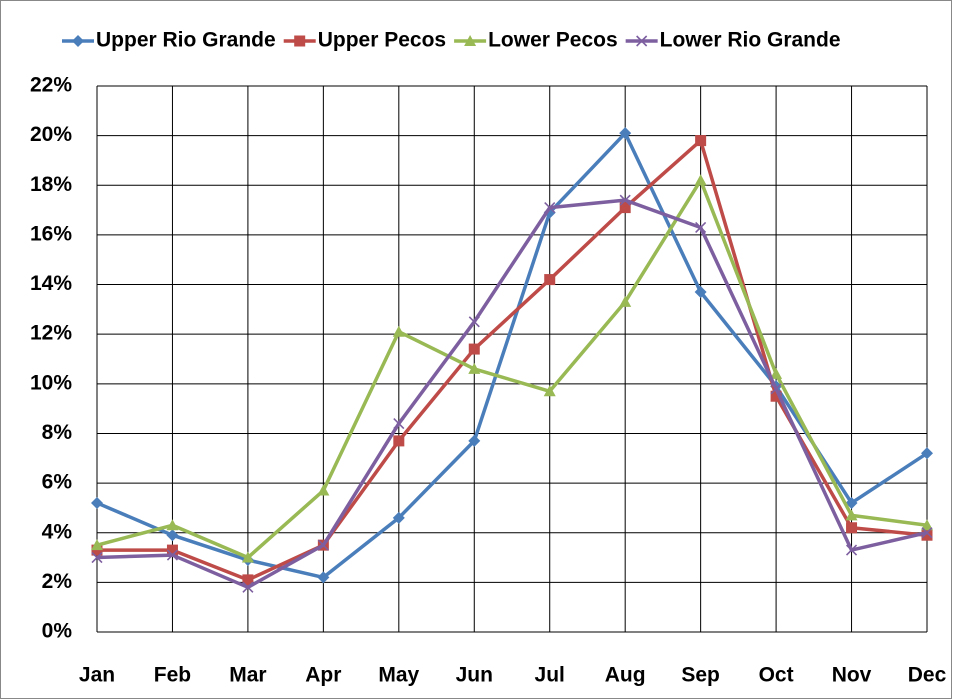 Image resolution: width=953 pixels, height=700 pixels. I want to click on legend-label: Upper Rio Grande, so click(186, 40).